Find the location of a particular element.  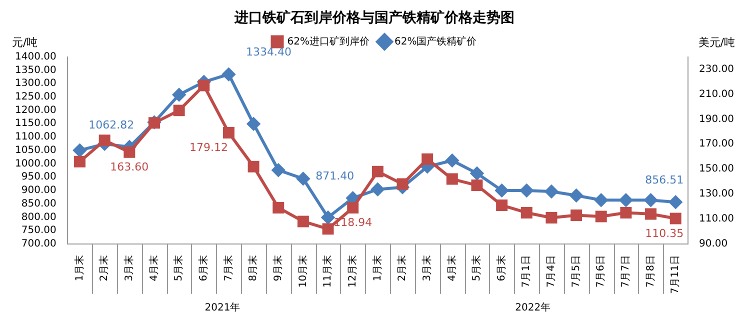

y-tick-label: 1200.00 is located at coordinates (35, 110).